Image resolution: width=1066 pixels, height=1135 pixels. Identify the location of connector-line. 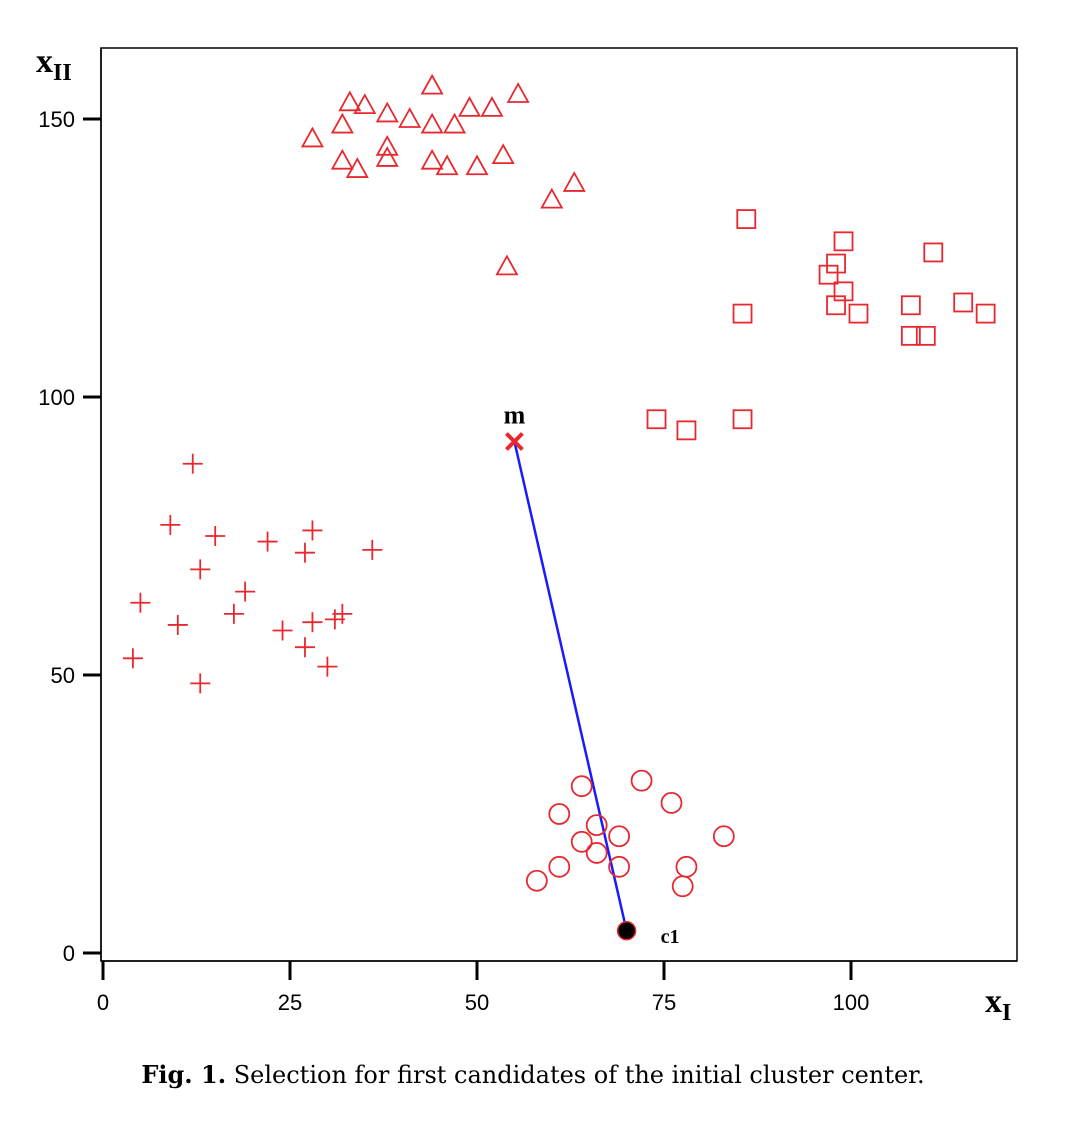
(570, 686).